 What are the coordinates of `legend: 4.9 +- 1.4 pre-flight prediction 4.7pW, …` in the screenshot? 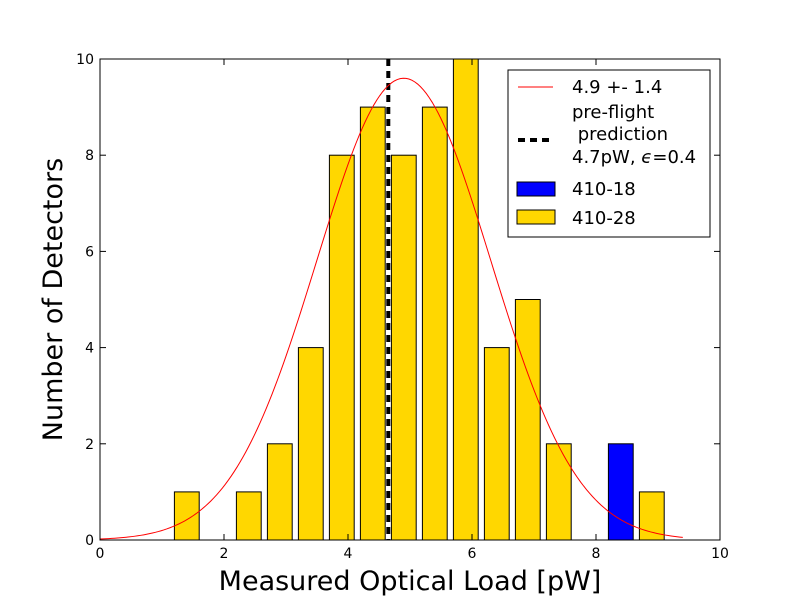 It's located at (609, 153).